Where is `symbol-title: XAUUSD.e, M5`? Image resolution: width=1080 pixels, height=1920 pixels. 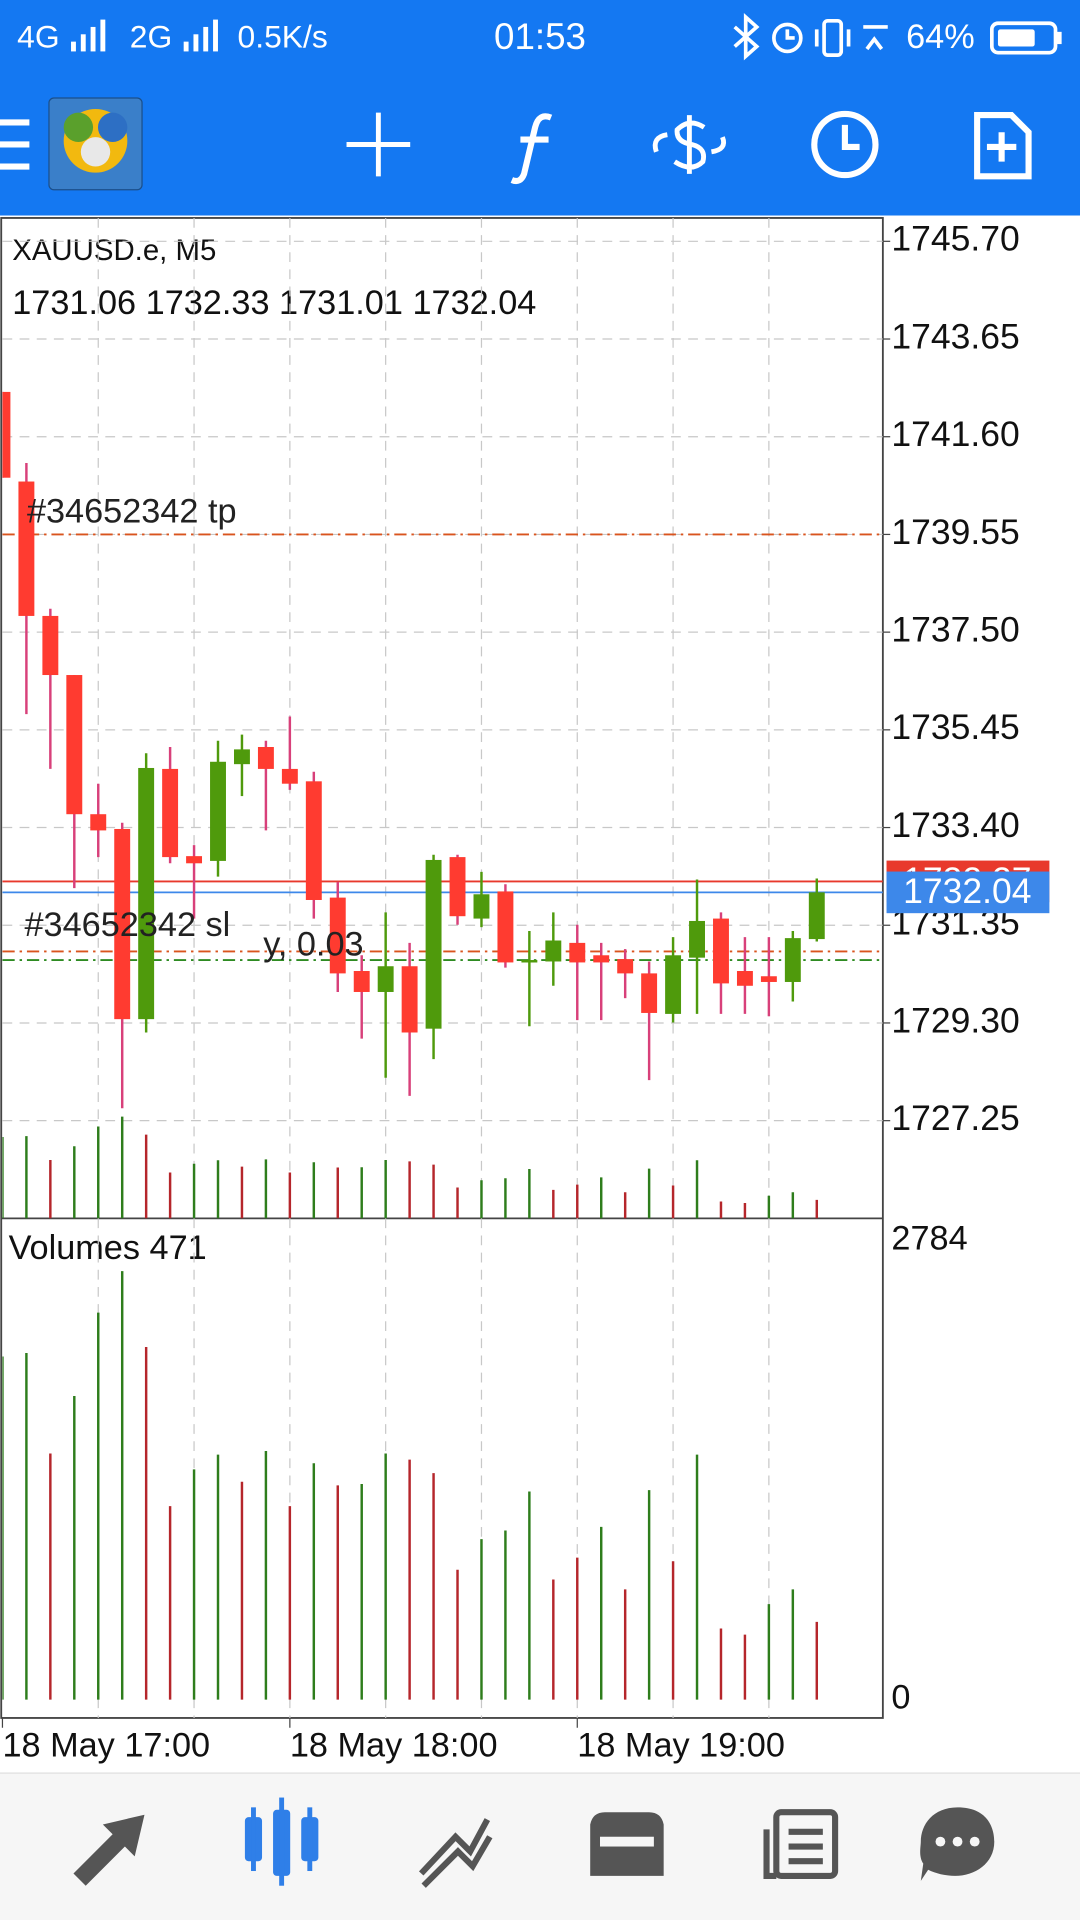 symbol-title: XAUUSD.e, M5 is located at coordinates (114, 250).